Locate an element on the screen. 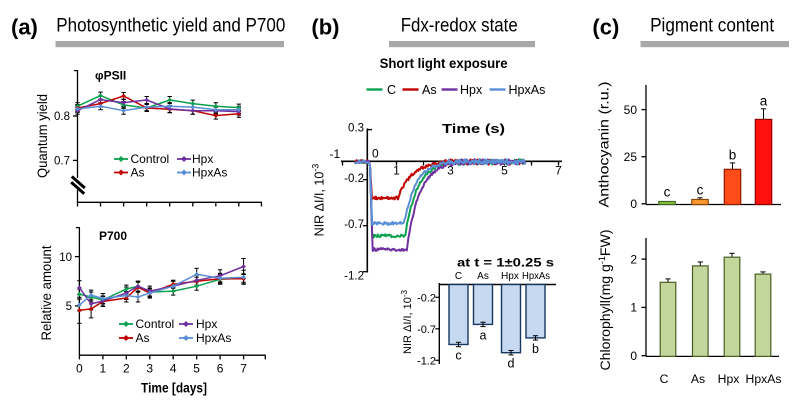  svg-text: Time [days] is located at coordinates (174, 388).